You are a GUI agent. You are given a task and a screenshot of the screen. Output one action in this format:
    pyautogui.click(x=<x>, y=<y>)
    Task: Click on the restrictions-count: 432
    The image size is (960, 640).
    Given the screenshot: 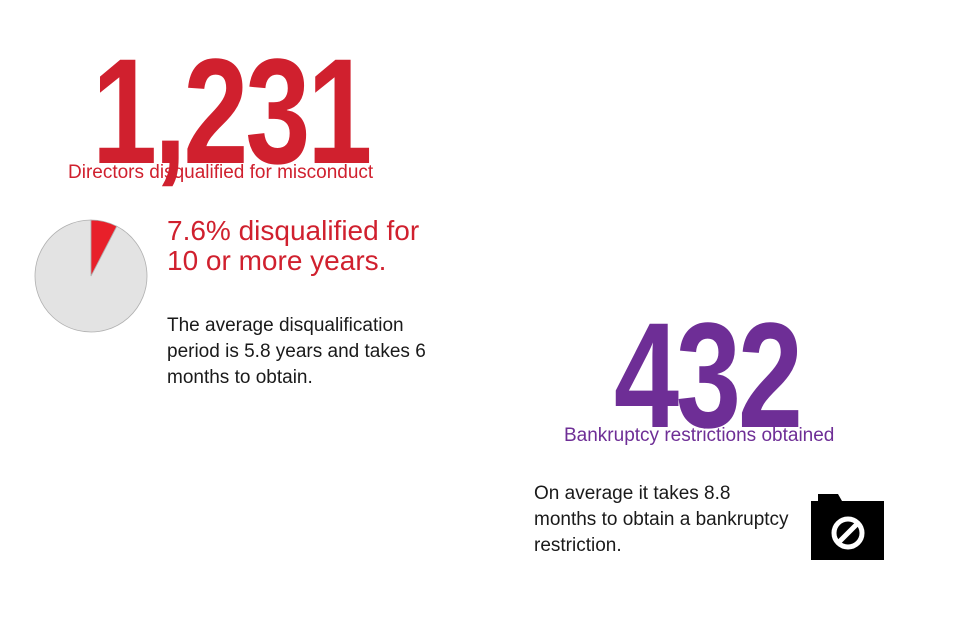 What is the action you would take?
    pyautogui.click(x=708, y=375)
    